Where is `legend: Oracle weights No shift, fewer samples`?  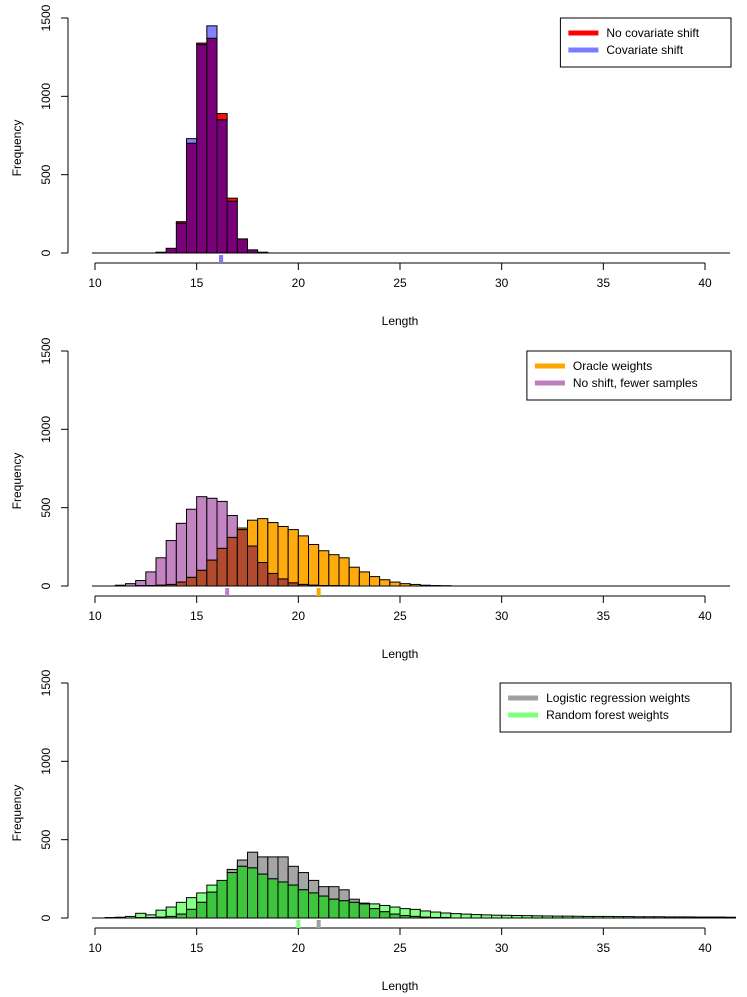 legend: Oracle weights No shift, fewer samples is located at coordinates (629, 375).